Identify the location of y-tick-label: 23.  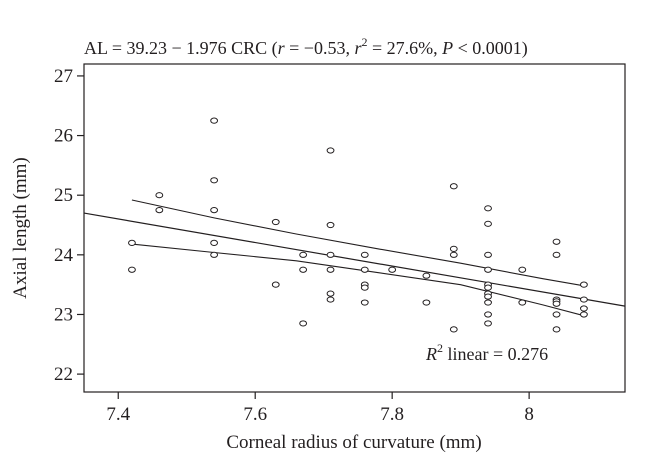
(63, 314).